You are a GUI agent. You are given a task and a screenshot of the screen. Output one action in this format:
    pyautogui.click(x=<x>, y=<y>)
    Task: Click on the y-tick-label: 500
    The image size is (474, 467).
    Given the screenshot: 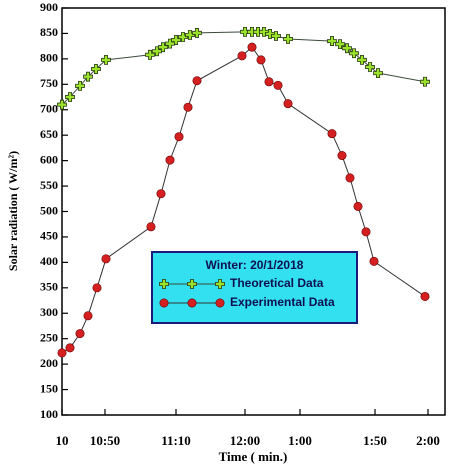 What is the action you would take?
    pyautogui.click(x=49, y=210)
    